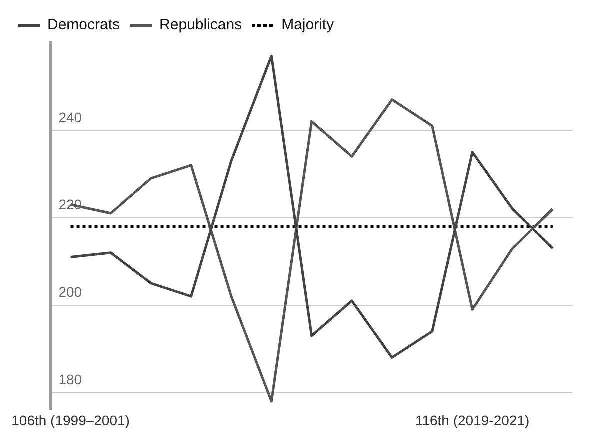 The image size is (589, 441). Describe the element at coordinates (84, 25) in the screenshot. I see `legend-label: Democrats` at that location.